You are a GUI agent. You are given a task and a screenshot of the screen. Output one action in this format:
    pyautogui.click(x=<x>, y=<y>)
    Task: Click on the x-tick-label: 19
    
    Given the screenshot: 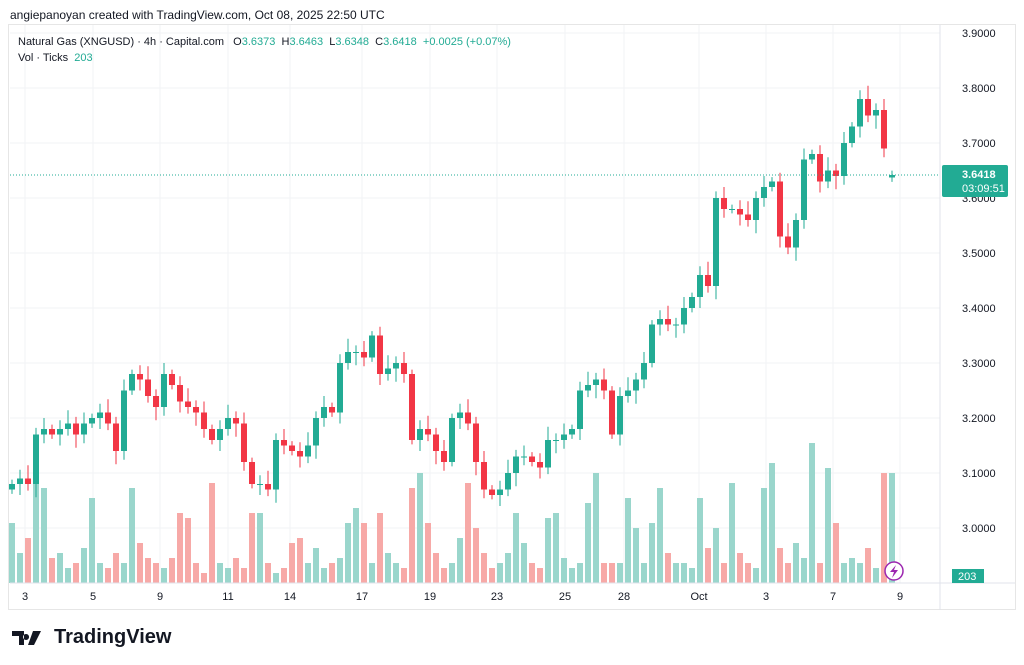 What is the action you would take?
    pyautogui.click(x=430, y=597)
    